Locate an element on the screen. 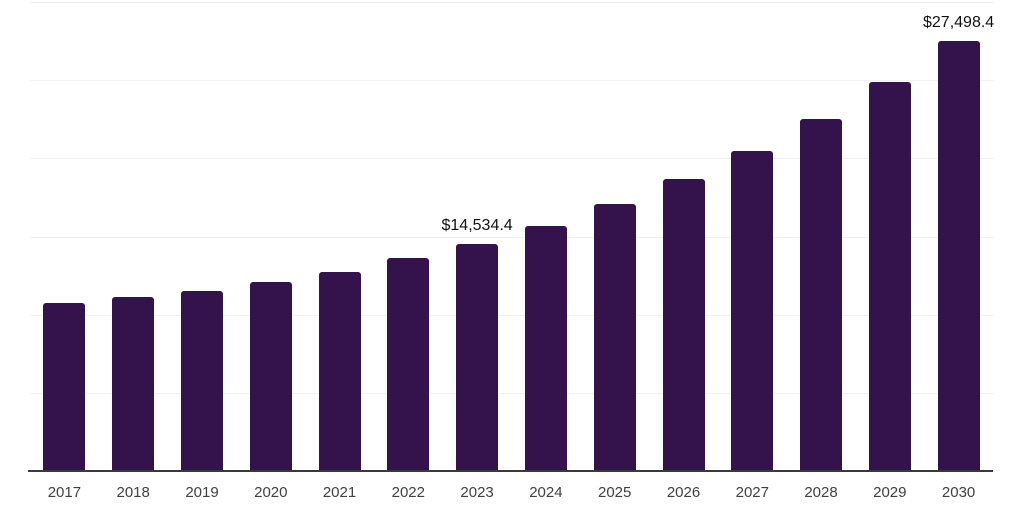 This screenshot has height=512, width=1024. x-tick-2027: 2027 is located at coordinates (752, 492).